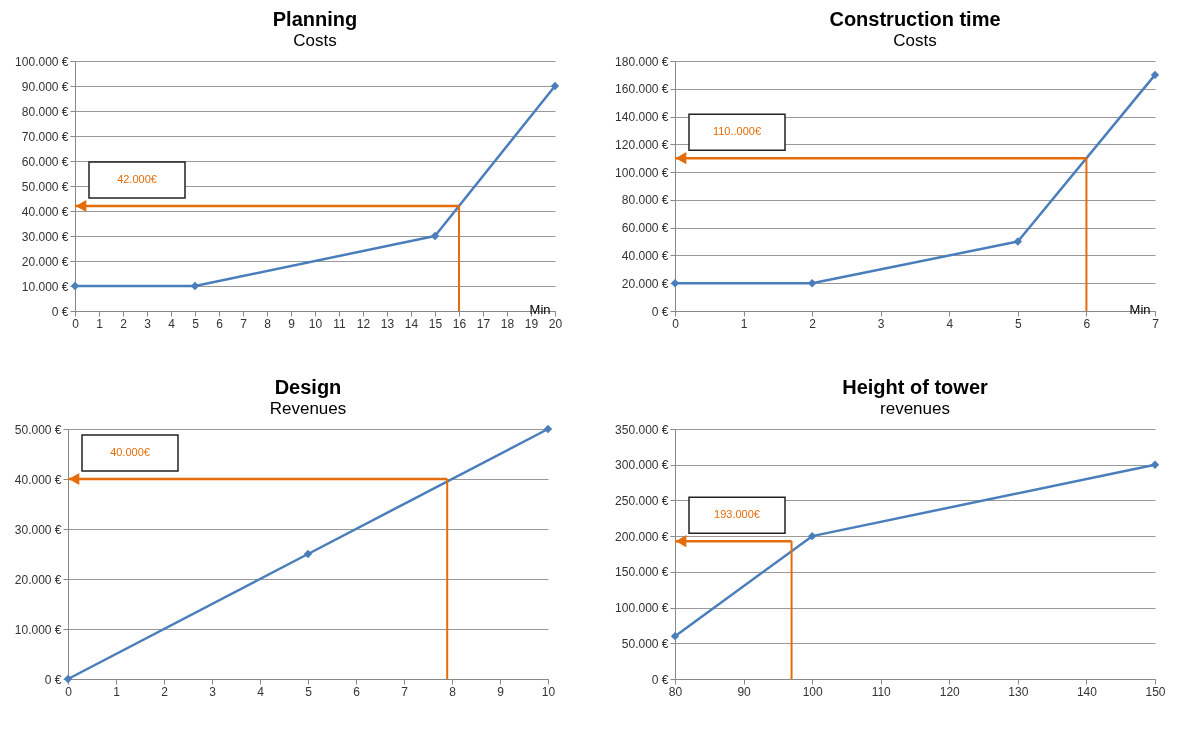 Image resolution: width=1200 pixels, height=737 pixels. Describe the element at coordinates (137, 179) in the screenshot. I see `ref-line-label: 42.000€` at that location.